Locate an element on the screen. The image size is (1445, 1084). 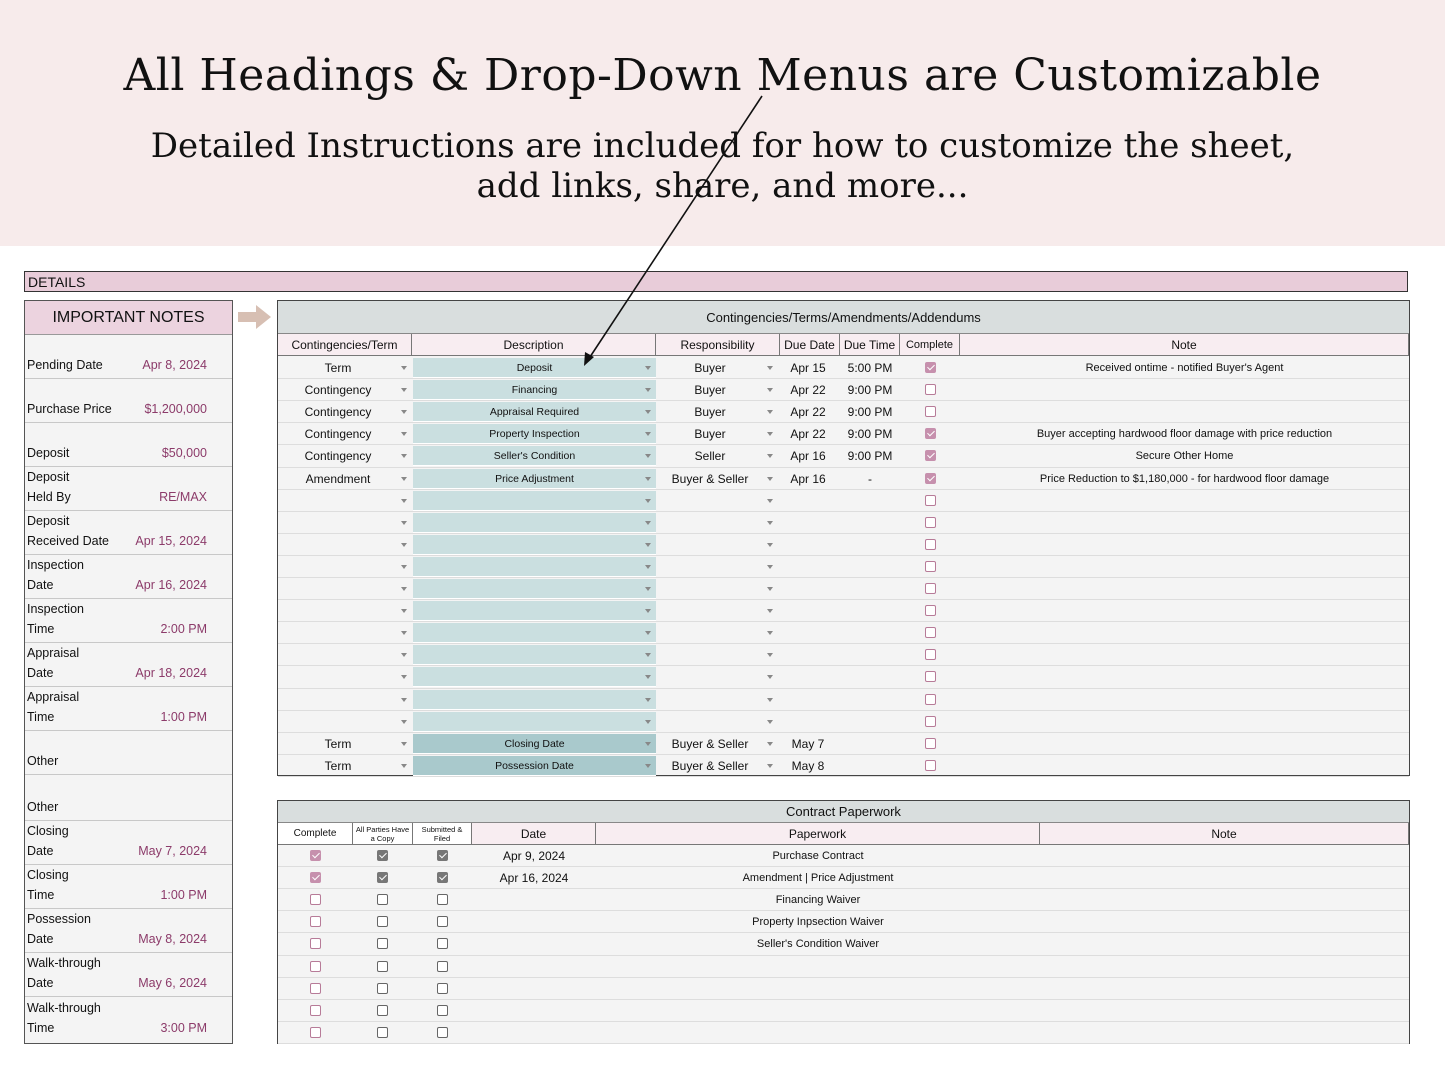
note-value: 3:00 PM is located at coordinates (183, 1028).